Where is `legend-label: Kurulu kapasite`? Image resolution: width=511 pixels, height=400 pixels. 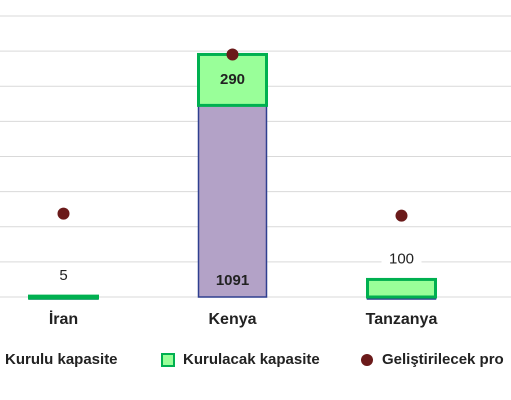
legend-label: Kurulu kapasite is located at coordinates (61, 359).